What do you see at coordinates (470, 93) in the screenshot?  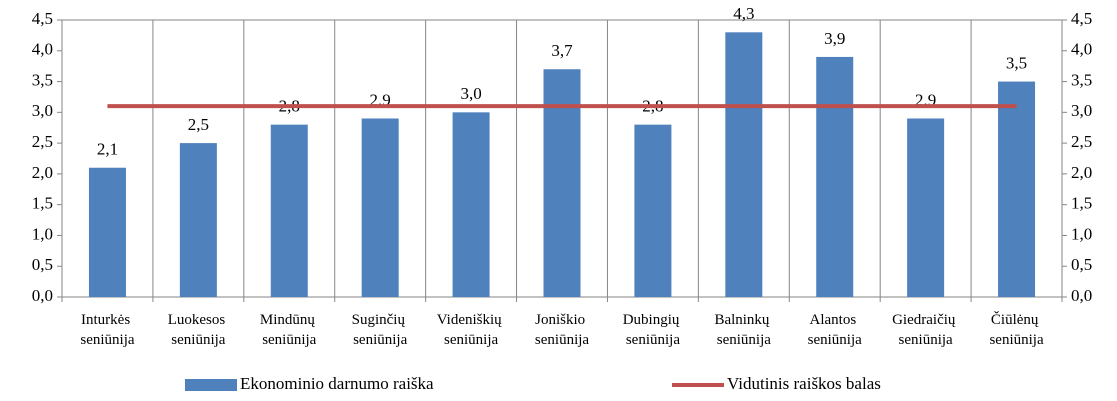 I see `value-label: 3,0` at bounding box center [470, 93].